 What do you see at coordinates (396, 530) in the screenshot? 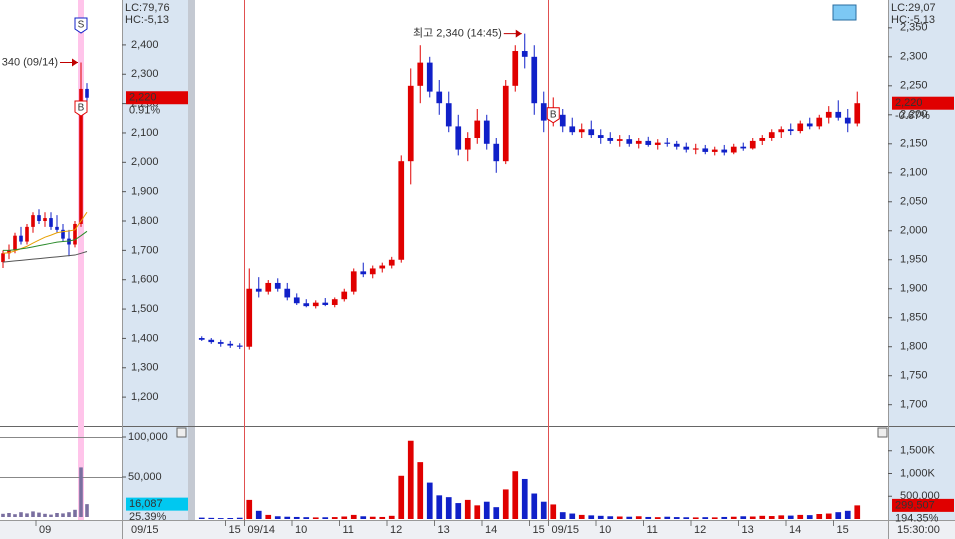
I see `x-tick-label: 12` at bounding box center [396, 530].